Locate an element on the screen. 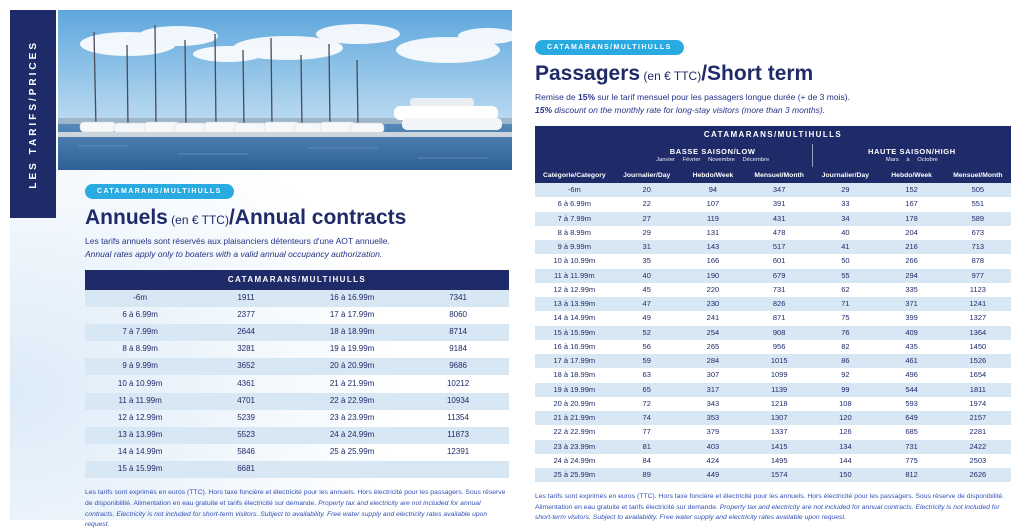  table-row: 24 à 24.99m 84 424 1495 144 775 2503 is located at coordinates (773, 461).